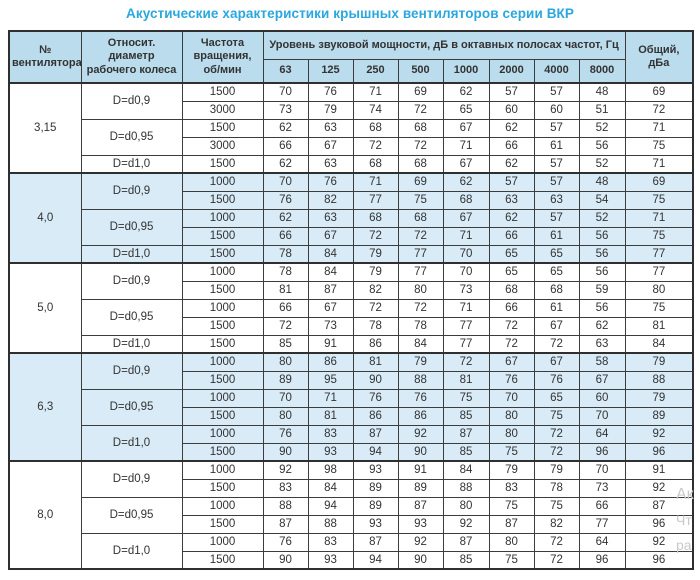 This screenshot has width=700, height=580. Describe the element at coordinates (556, 92) in the screenshot. I see `value-cell: 57` at that location.